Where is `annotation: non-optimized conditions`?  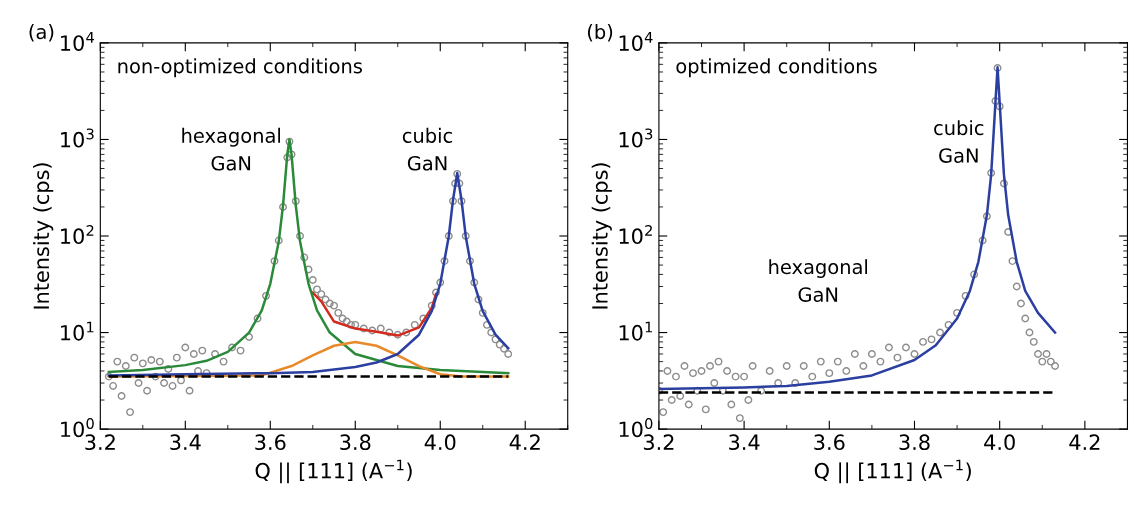
annotation: non-optimized conditions is located at coordinates (240, 68).